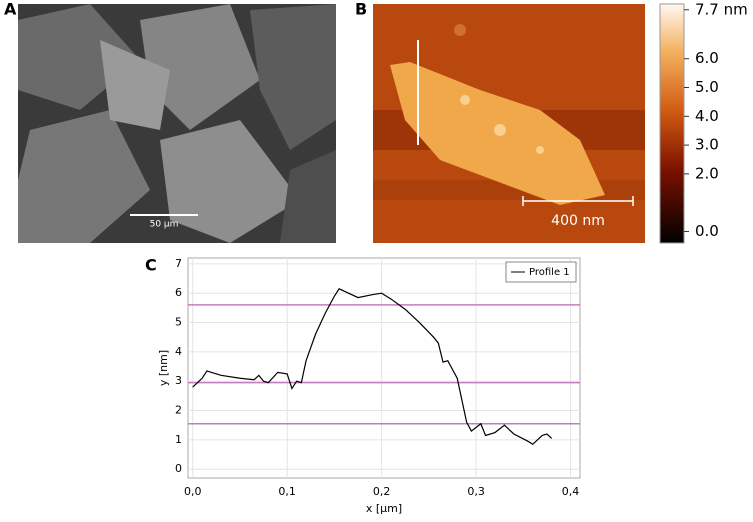 The width and height of the screenshot is (753, 522). Describe the element at coordinates (571, 491) in the screenshot. I see `x-tick-label: 0,4` at that location.